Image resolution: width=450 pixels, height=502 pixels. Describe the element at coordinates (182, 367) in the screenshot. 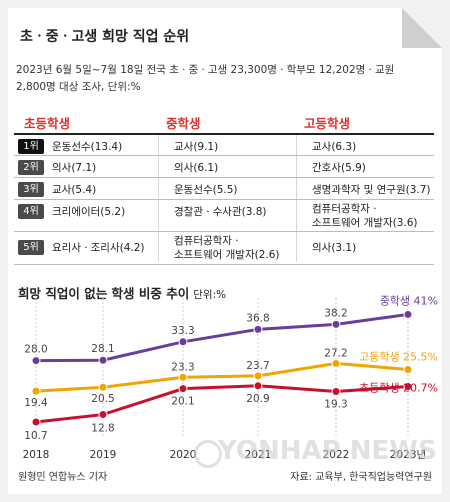

I see `data-label: 23.3` at that location.